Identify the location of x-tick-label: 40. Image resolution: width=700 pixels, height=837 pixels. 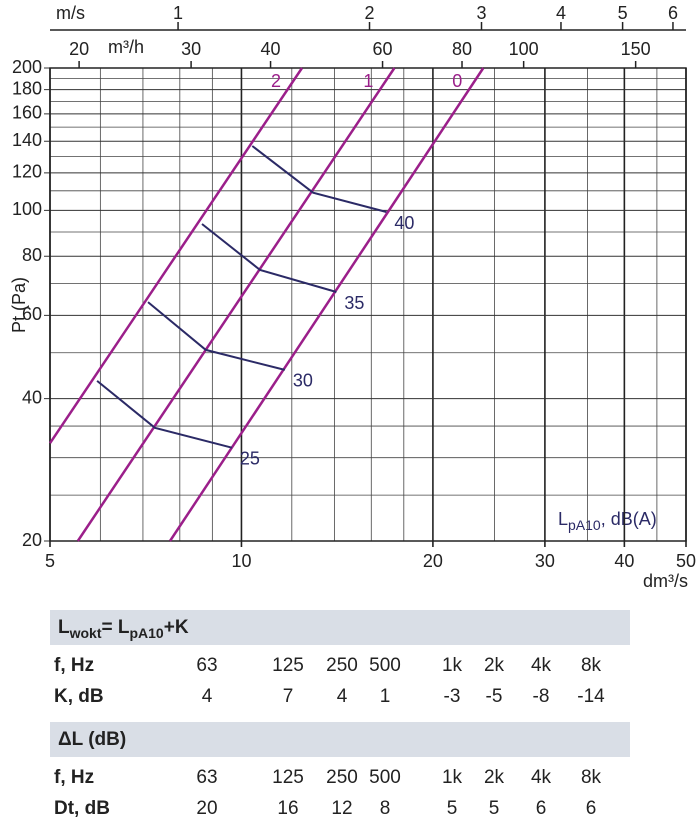
(624, 561).